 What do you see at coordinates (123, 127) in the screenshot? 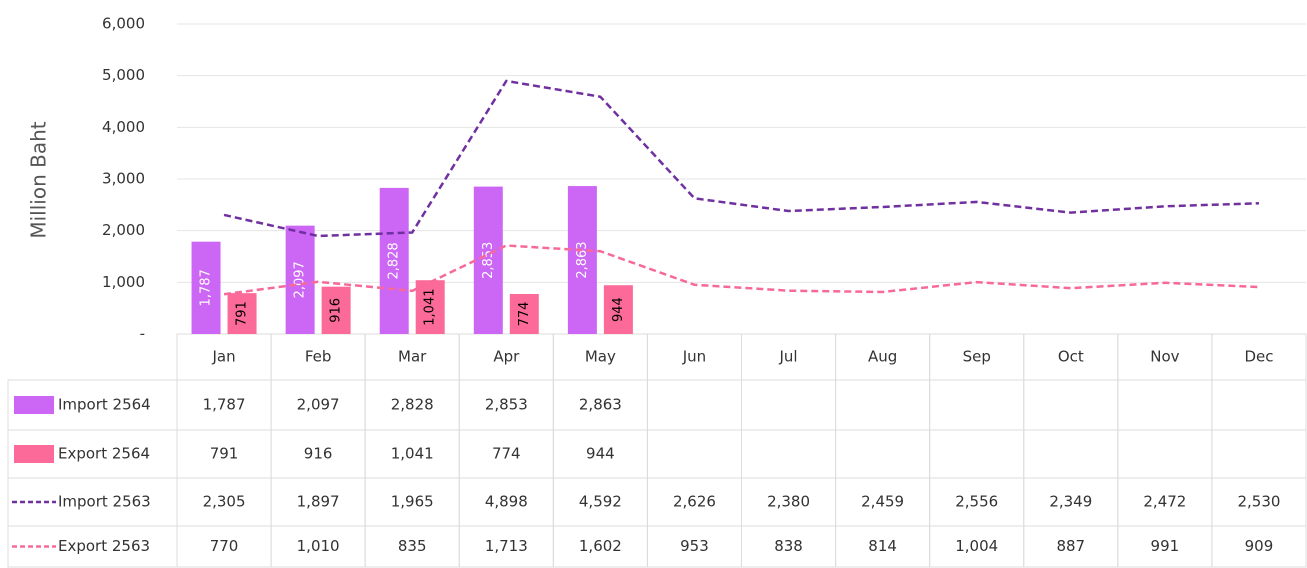
I see `y-tick-label: 4,000` at bounding box center [123, 127].